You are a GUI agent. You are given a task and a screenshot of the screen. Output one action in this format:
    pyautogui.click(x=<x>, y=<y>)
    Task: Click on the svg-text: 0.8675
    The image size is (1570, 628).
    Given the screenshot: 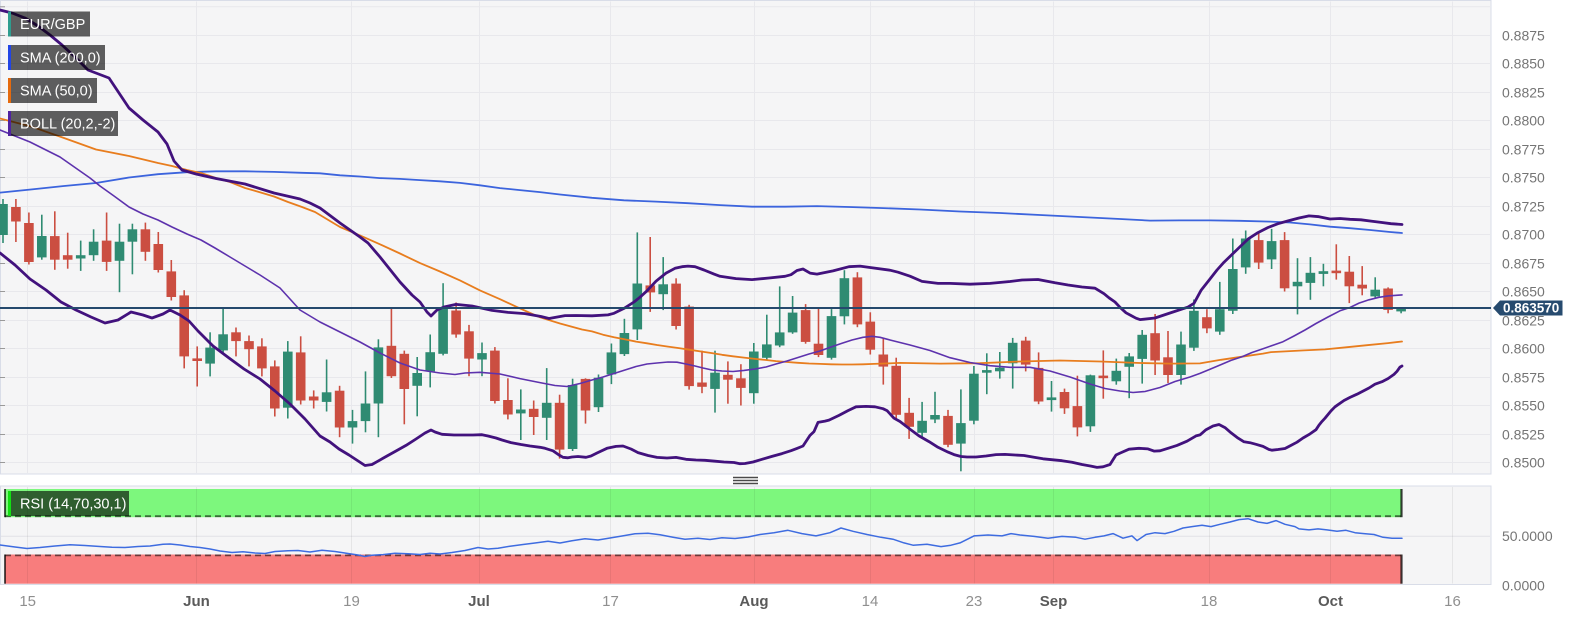 What is the action you would take?
    pyautogui.click(x=1523, y=263)
    